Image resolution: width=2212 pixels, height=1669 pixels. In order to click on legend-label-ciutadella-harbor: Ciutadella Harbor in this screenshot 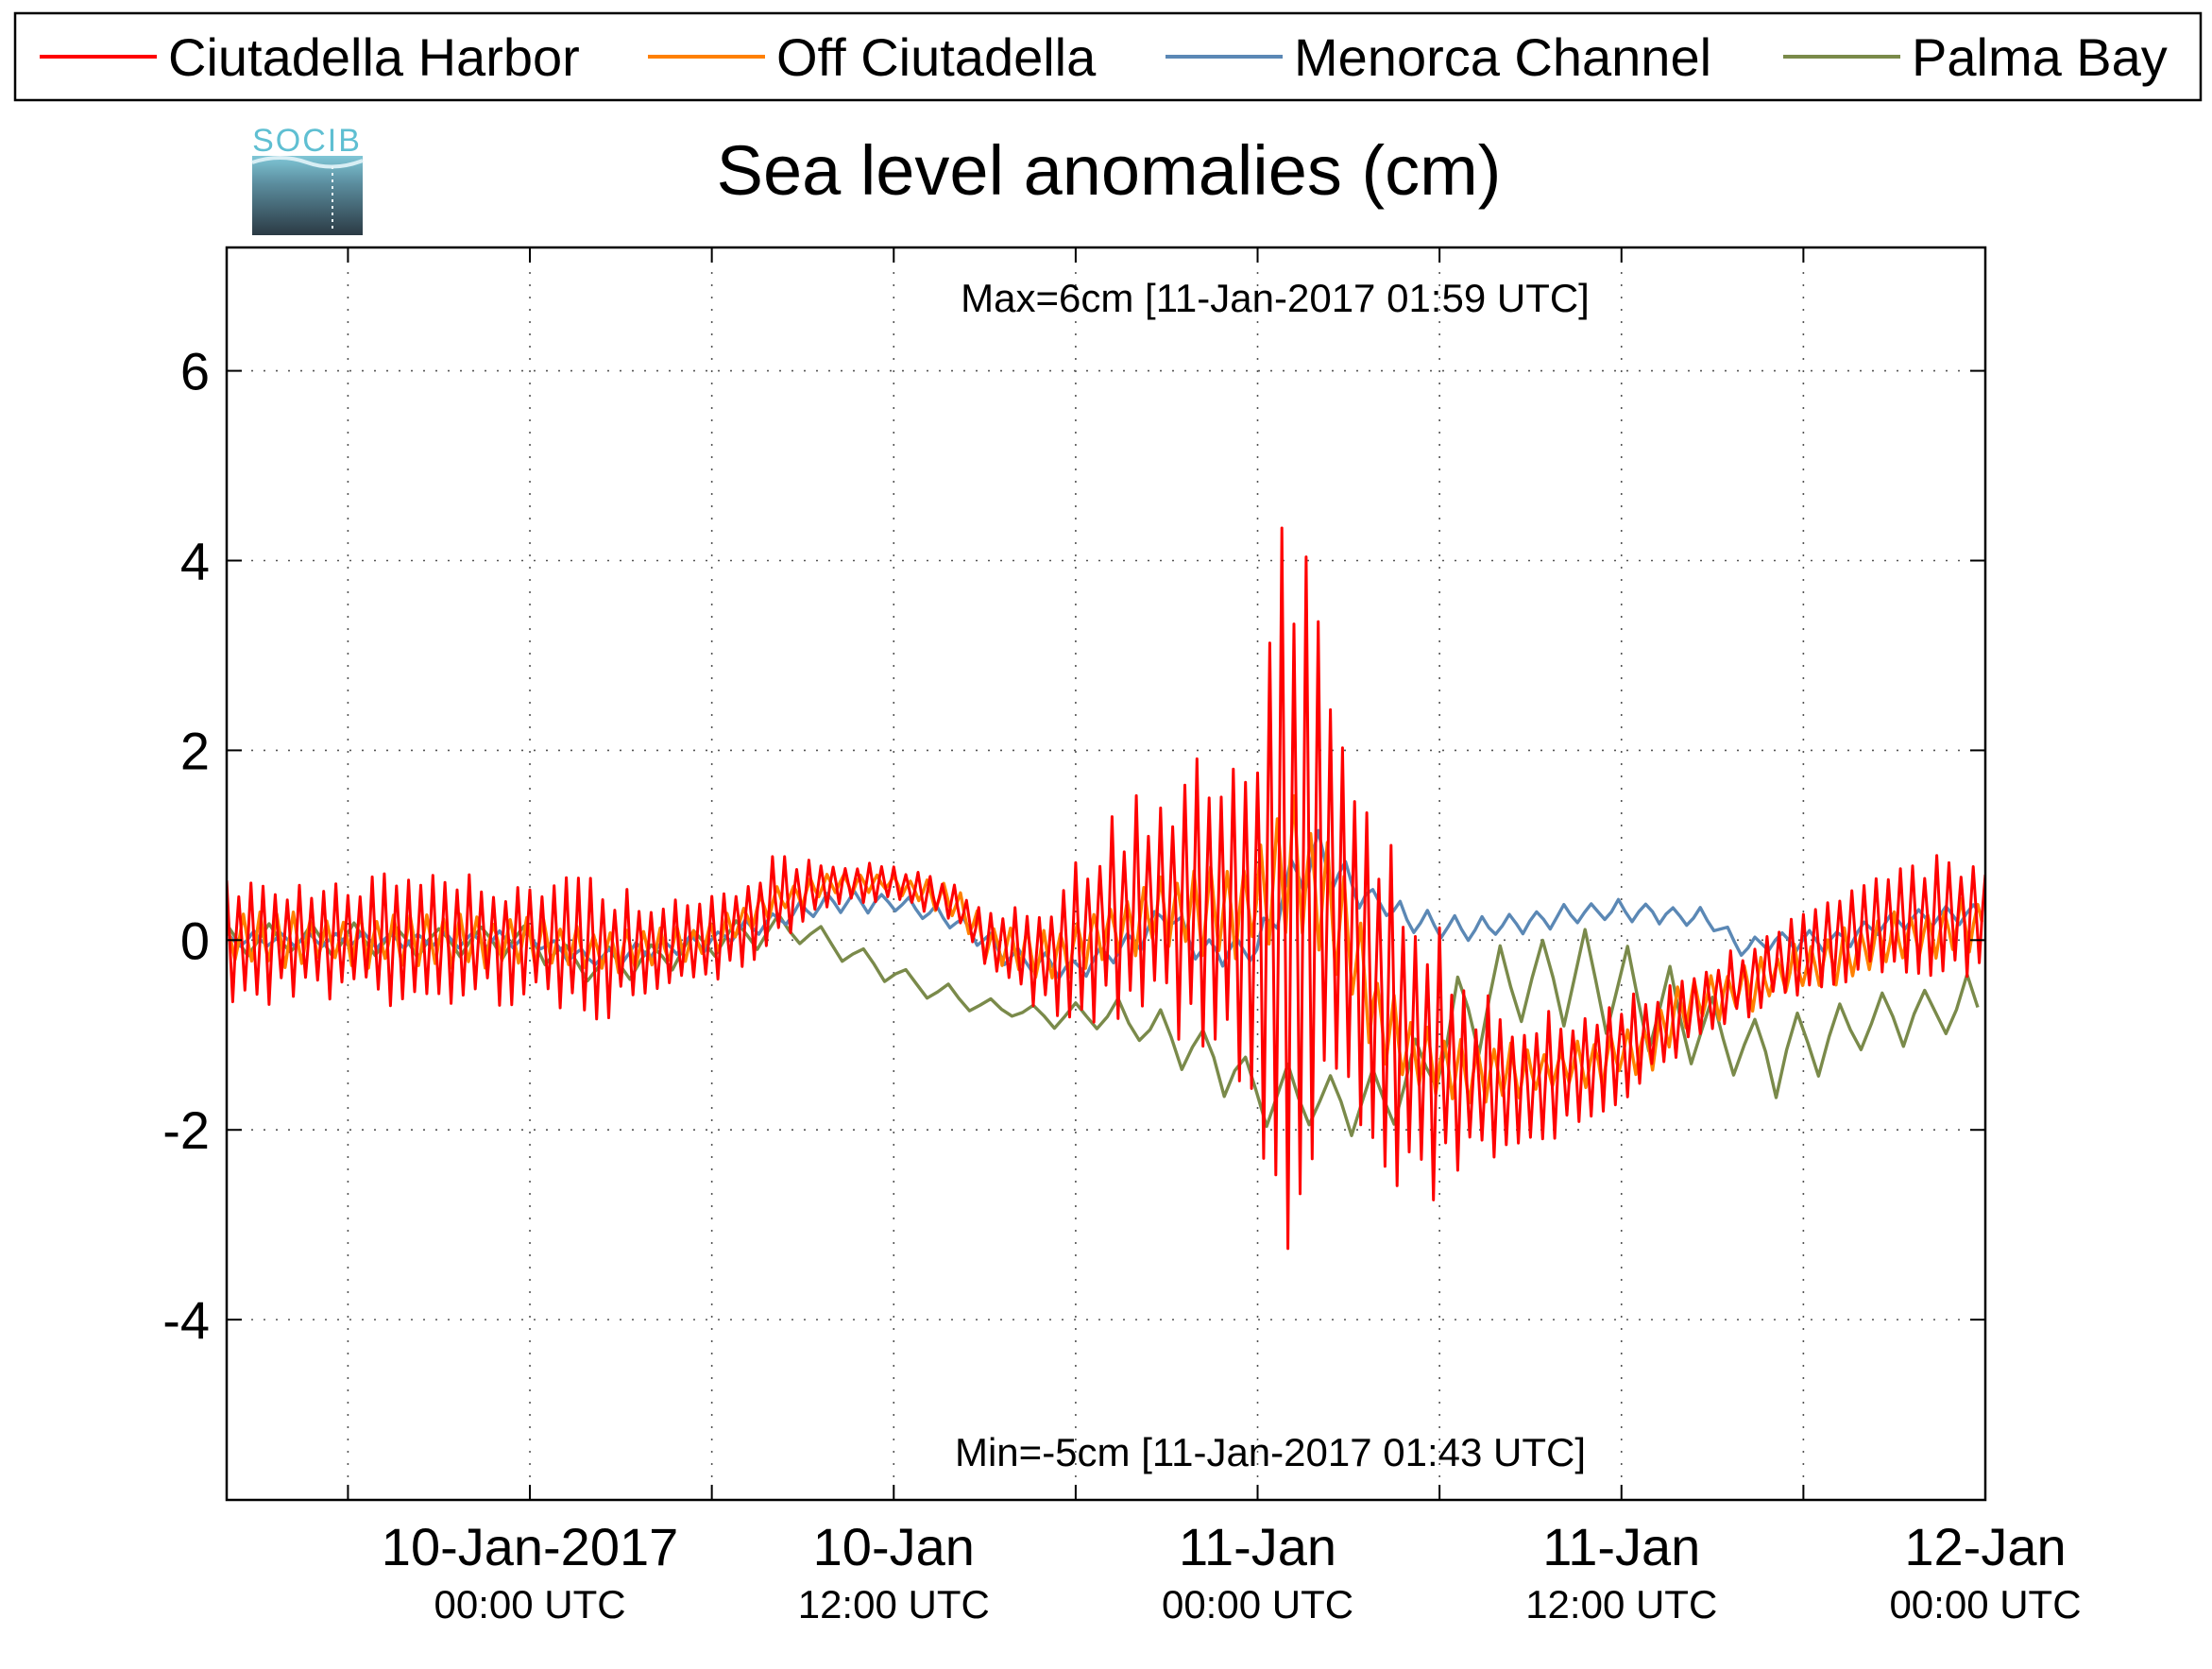, I will do `click(374, 57)`.